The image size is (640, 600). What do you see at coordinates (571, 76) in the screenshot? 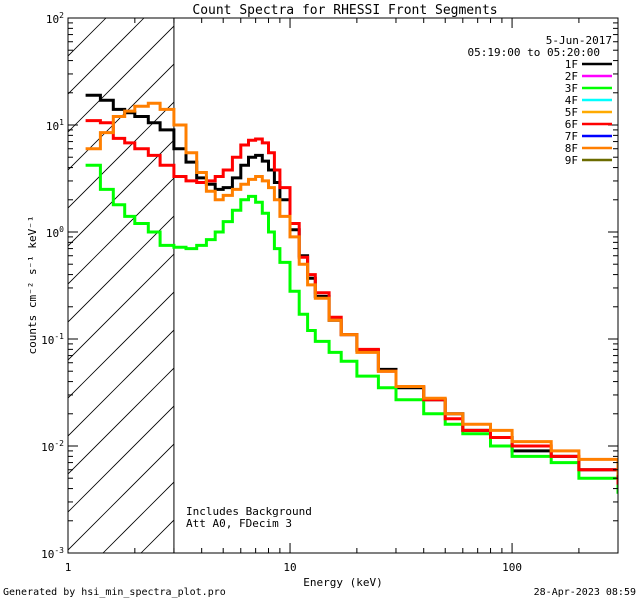
I see `legend-label-2F: 2F` at bounding box center [571, 76].